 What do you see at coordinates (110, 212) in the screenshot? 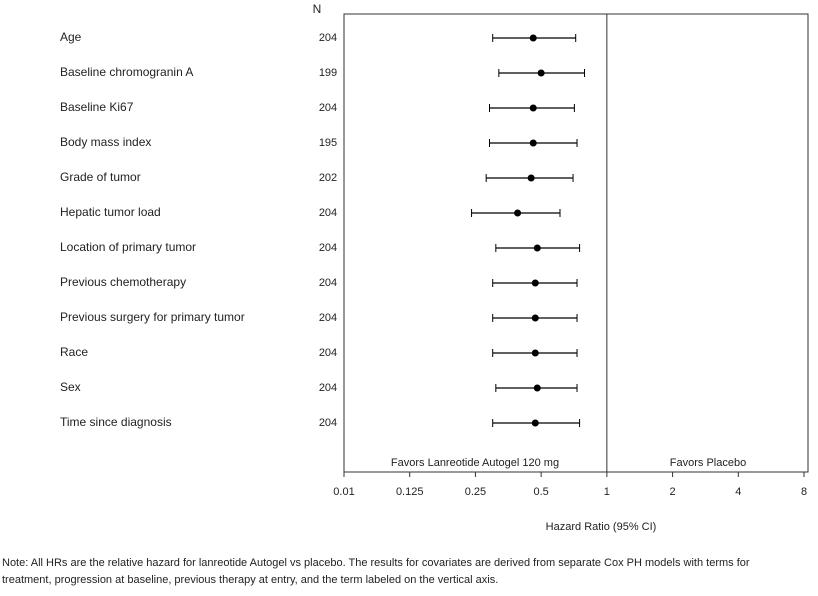
I see `row-label: Hepatic tumor load` at bounding box center [110, 212].